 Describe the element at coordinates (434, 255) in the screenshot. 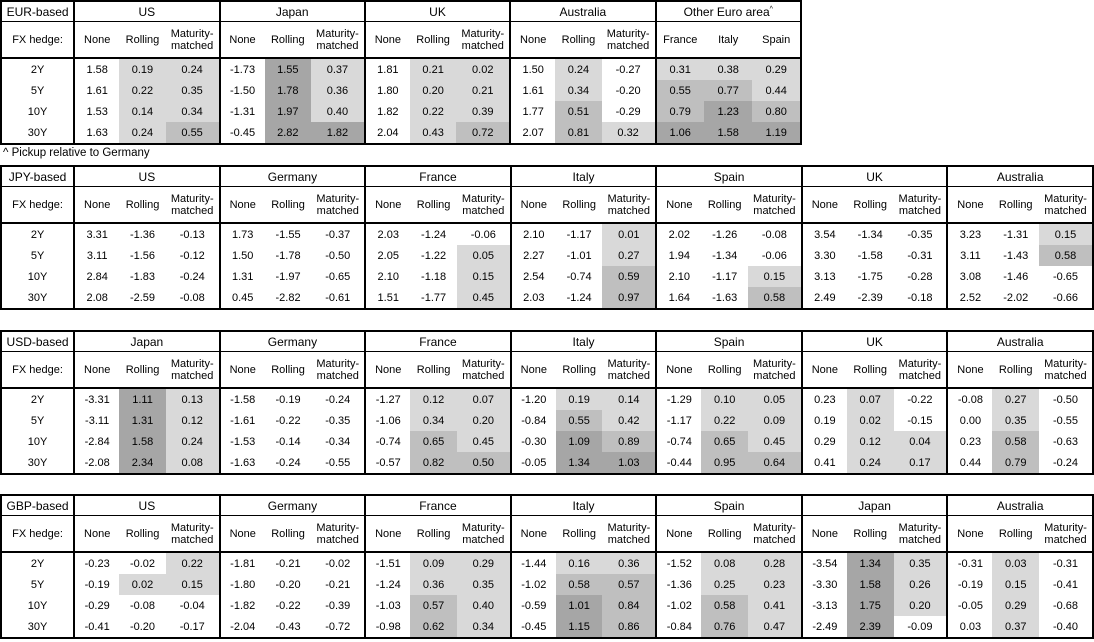

I see `value-cell: -1.22` at that location.